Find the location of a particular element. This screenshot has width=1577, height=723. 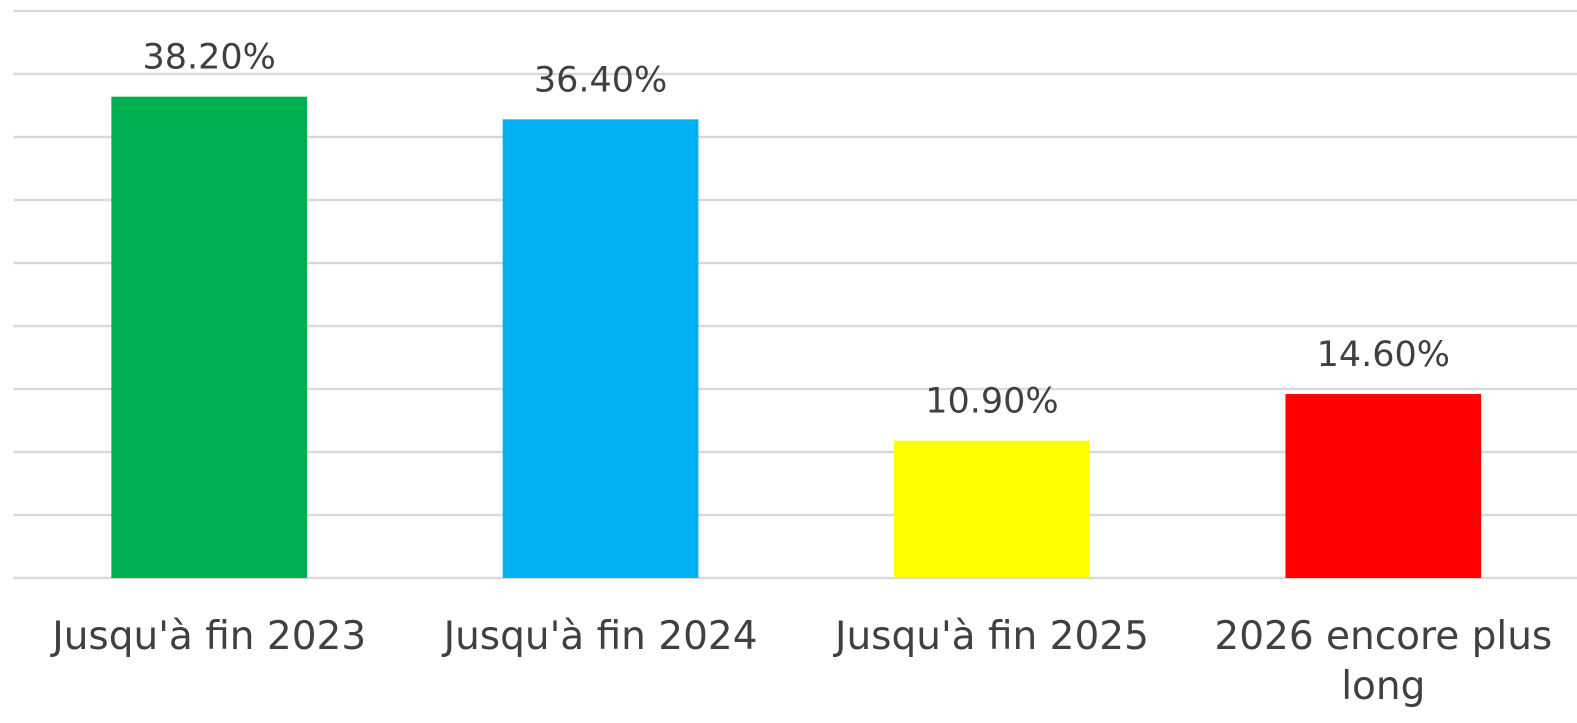

x-tick-label: Jusqu'à fin 2023 is located at coordinates (209, 636).